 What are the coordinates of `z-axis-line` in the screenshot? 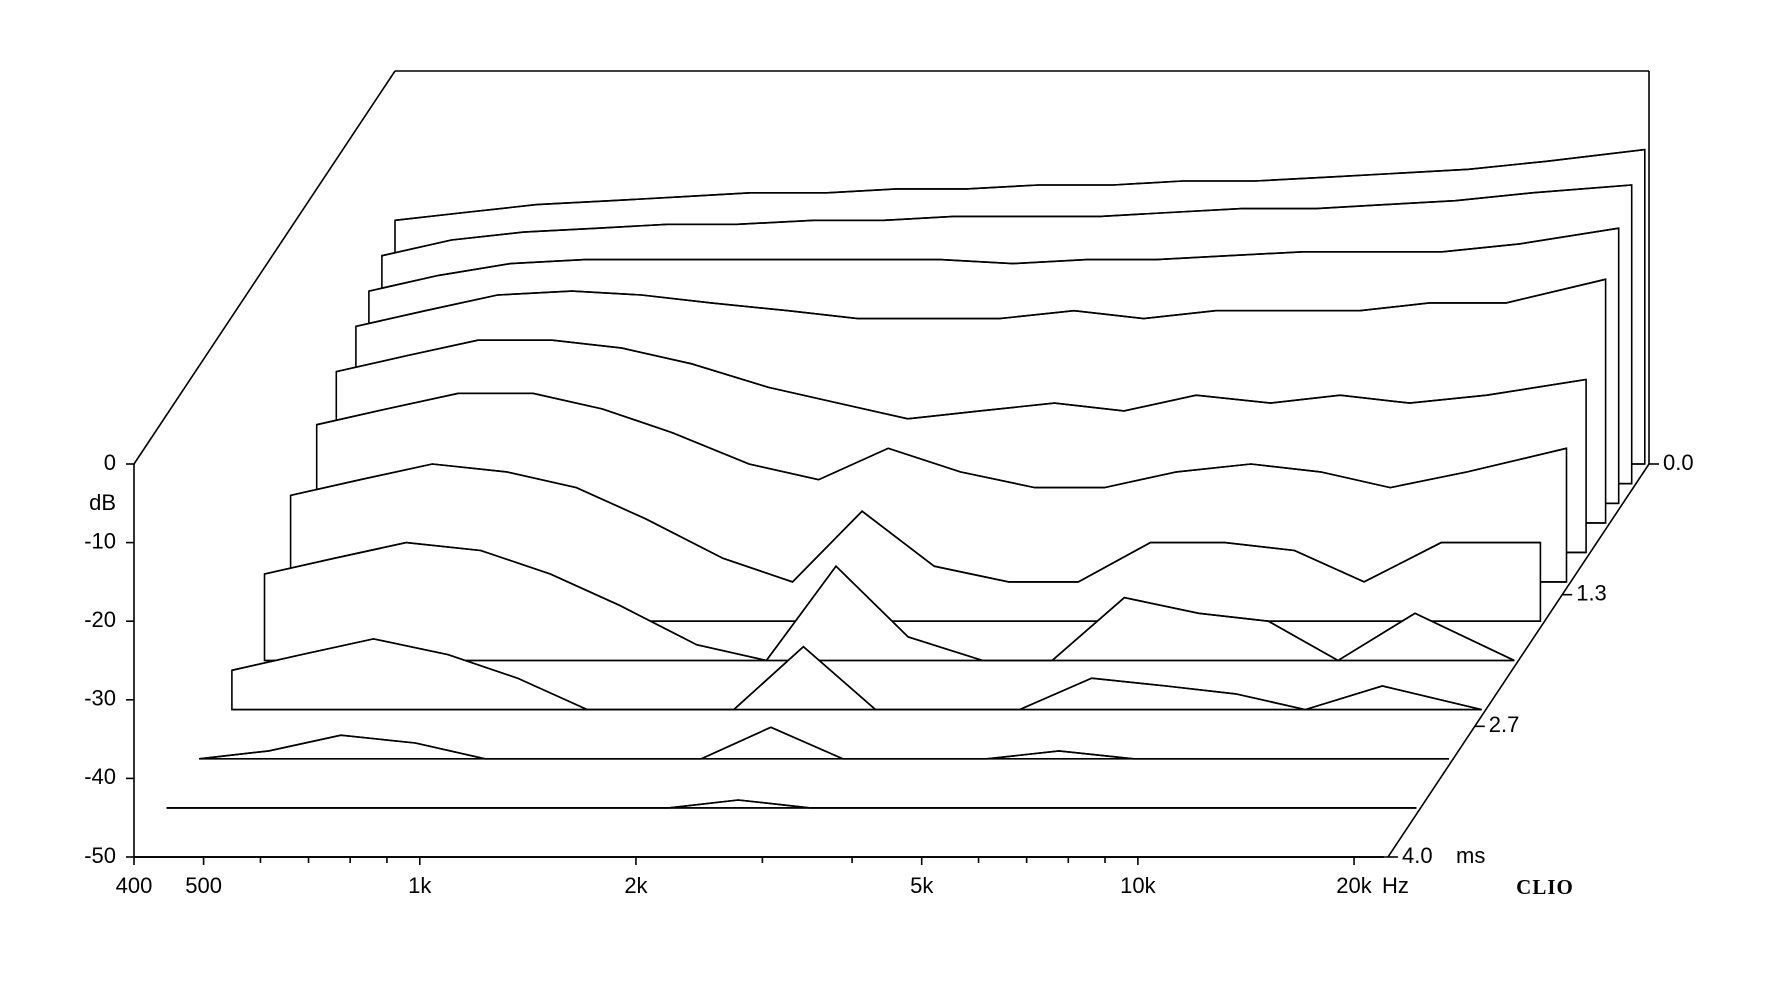 It's located at (1518, 660).